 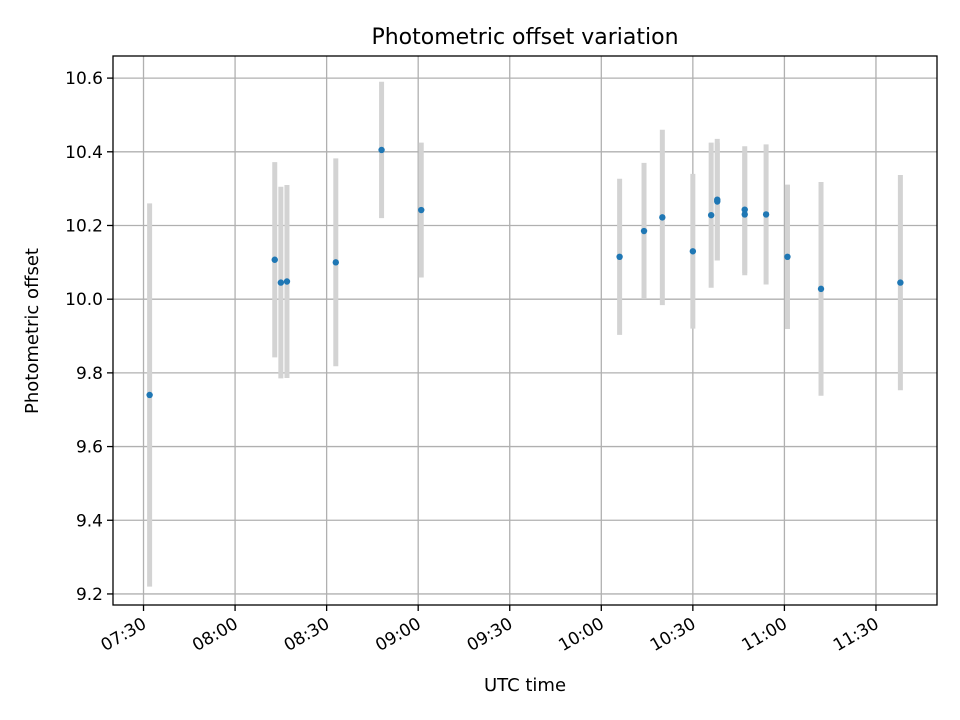 I want to click on y-axis-label: Photometric offset, so click(x=32, y=331).